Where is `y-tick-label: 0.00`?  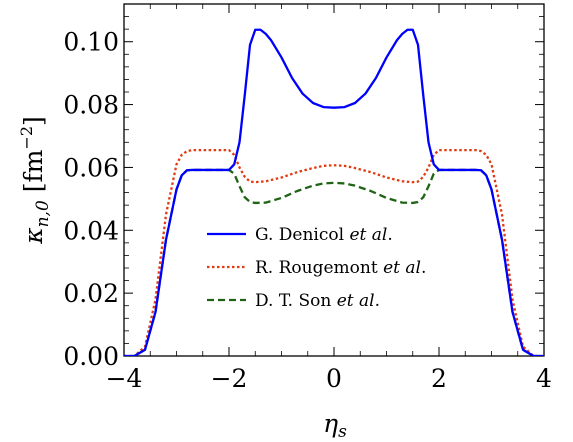
y-tick-label: 0.00 is located at coordinates (91, 356).